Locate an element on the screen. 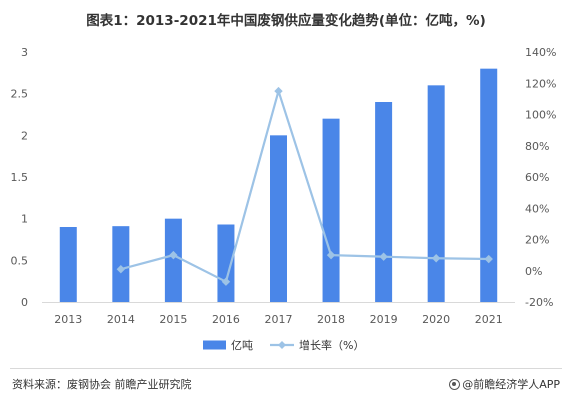 This screenshot has height=400, width=572. line-point-2018 is located at coordinates (331, 255).